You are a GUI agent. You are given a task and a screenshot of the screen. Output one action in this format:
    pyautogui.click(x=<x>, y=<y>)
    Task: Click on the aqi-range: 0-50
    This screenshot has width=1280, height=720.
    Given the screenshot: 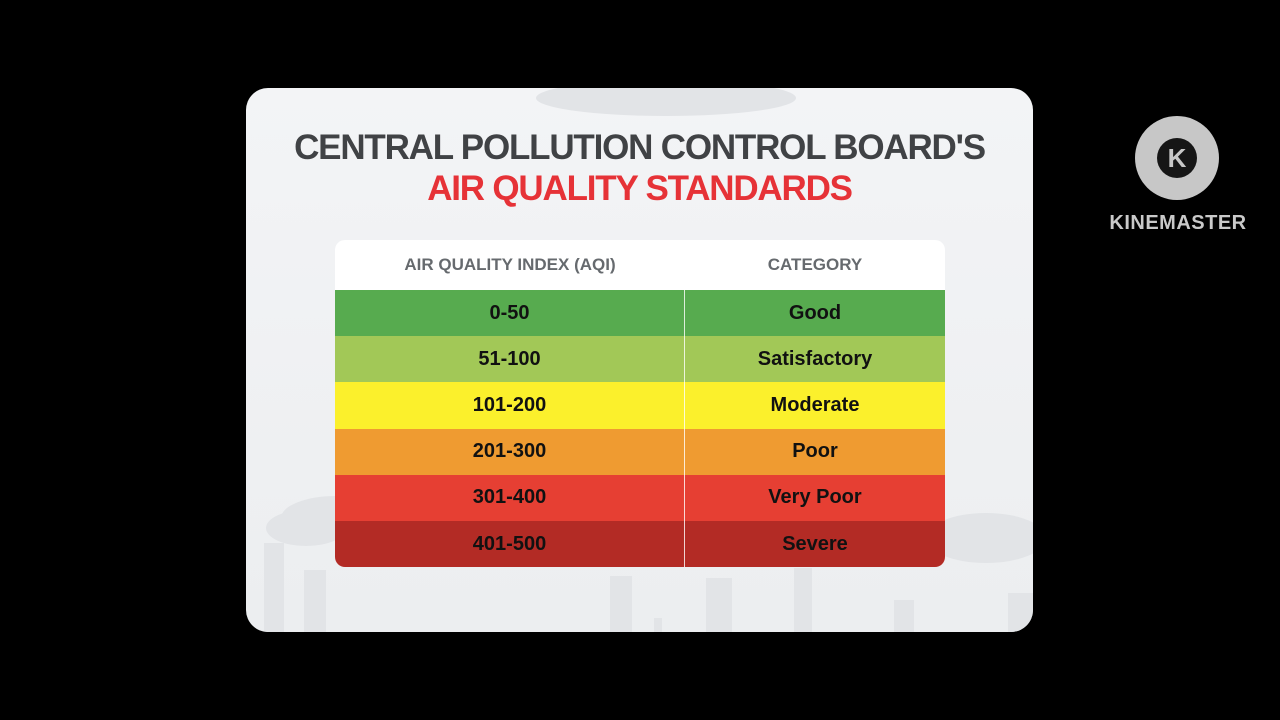 What is the action you would take?
    pyautogui.click(x=510, y=313)
    